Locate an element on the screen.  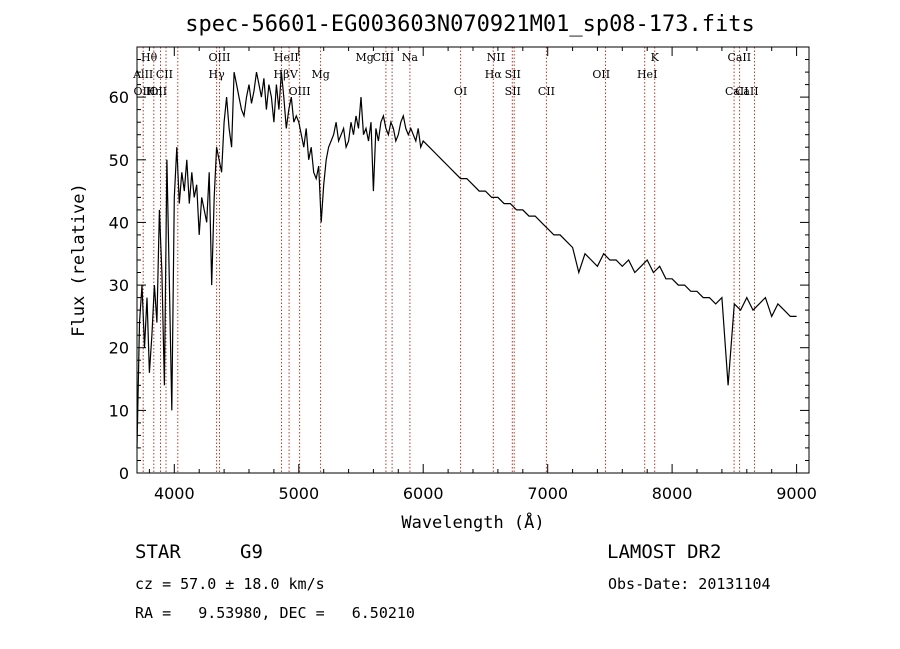
x-tick-label: 9000 is located at coordinates (796, 493).